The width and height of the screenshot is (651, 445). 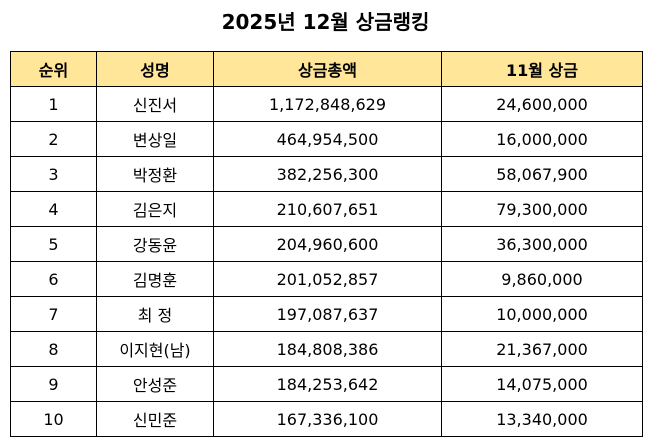 What do you see at coordinates (325, 22) in the screenshot?
I see `page-title: 2025년 12월 상금랭킹` at bounding box center [325, 22].